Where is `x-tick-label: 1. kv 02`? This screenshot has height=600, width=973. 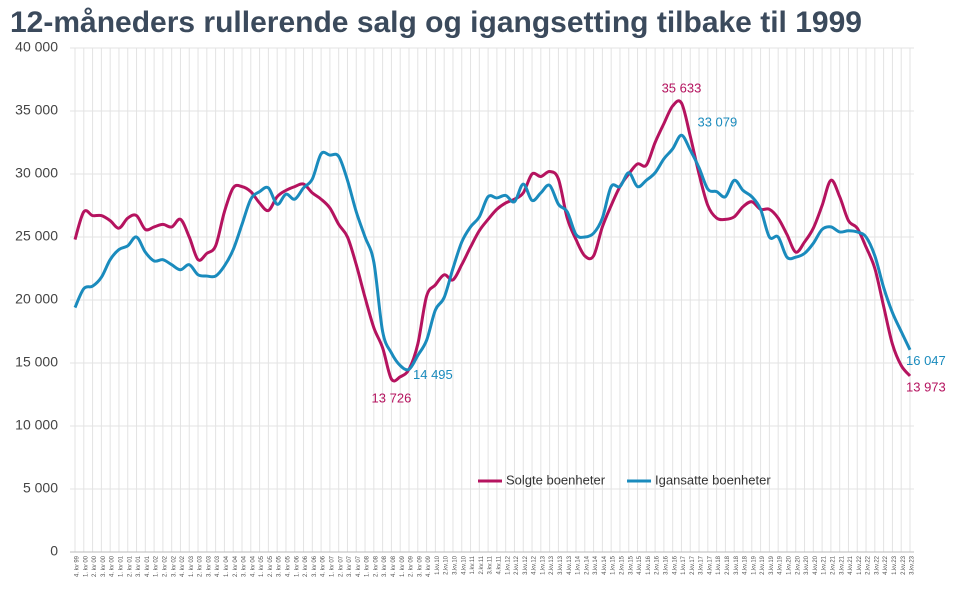
x-tick-label: 1. kv 02 is located at coordinates (157, 566).